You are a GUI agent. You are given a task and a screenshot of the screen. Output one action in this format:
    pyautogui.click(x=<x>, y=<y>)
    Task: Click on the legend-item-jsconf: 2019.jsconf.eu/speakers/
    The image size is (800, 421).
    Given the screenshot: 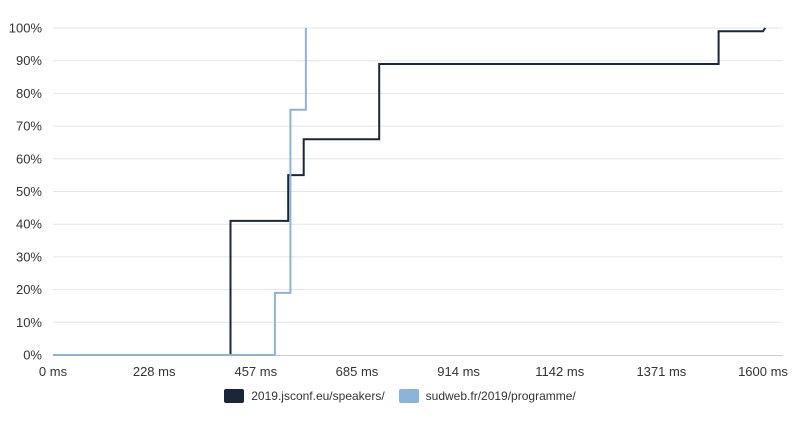 What is the action you would take?
    pyautogui.click(x=304, y=396)
    